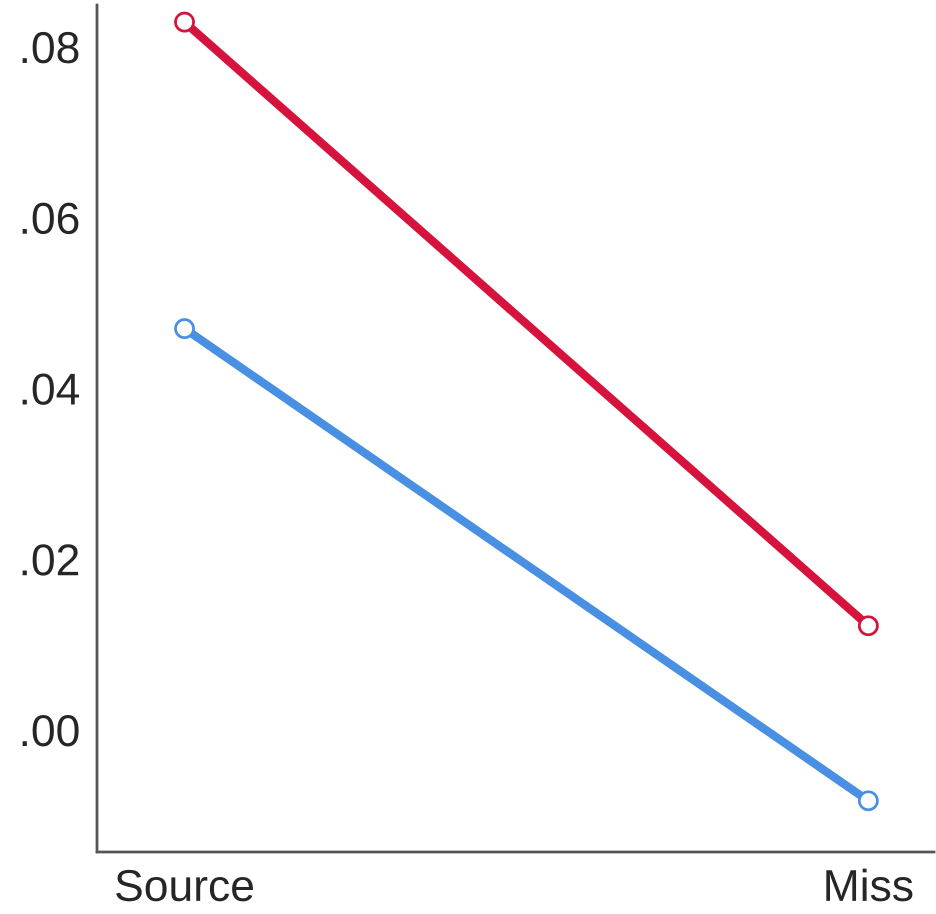 The height and width of the screenshot is (914, 936). What do you see at coordinates (51, 389) in the screenshot?
I see `y-tick-label: .04` at bounding box center [51, 389].